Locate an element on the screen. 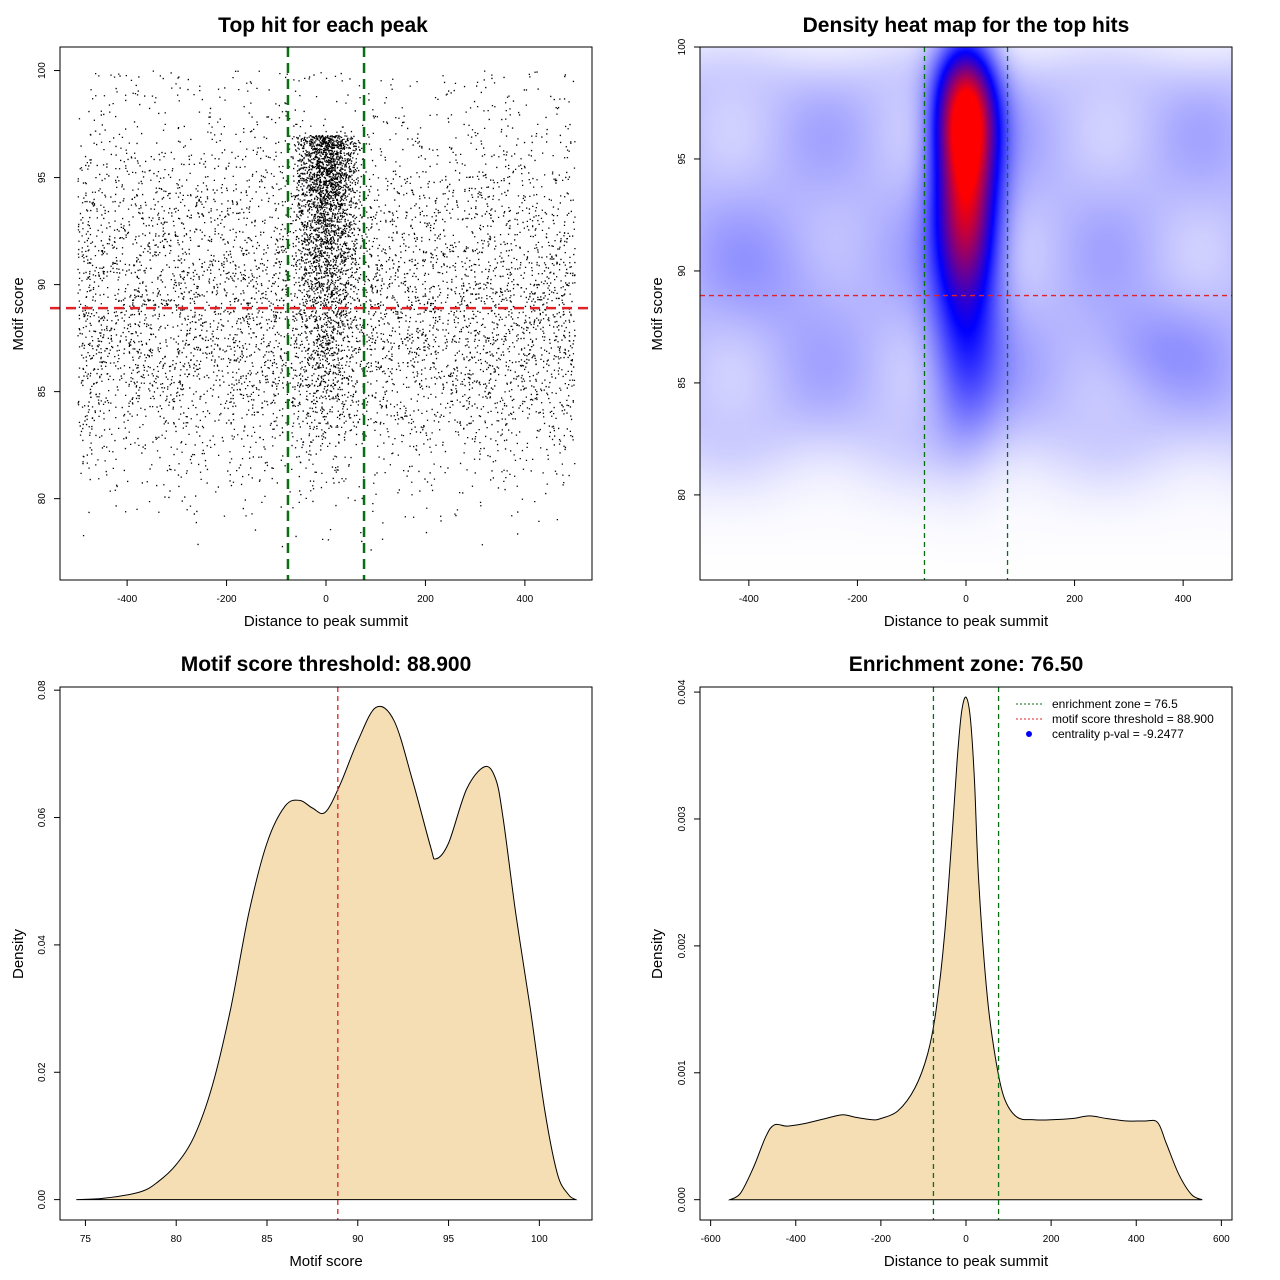  legend-dot-centrality is located at coordinates (1029, 734).